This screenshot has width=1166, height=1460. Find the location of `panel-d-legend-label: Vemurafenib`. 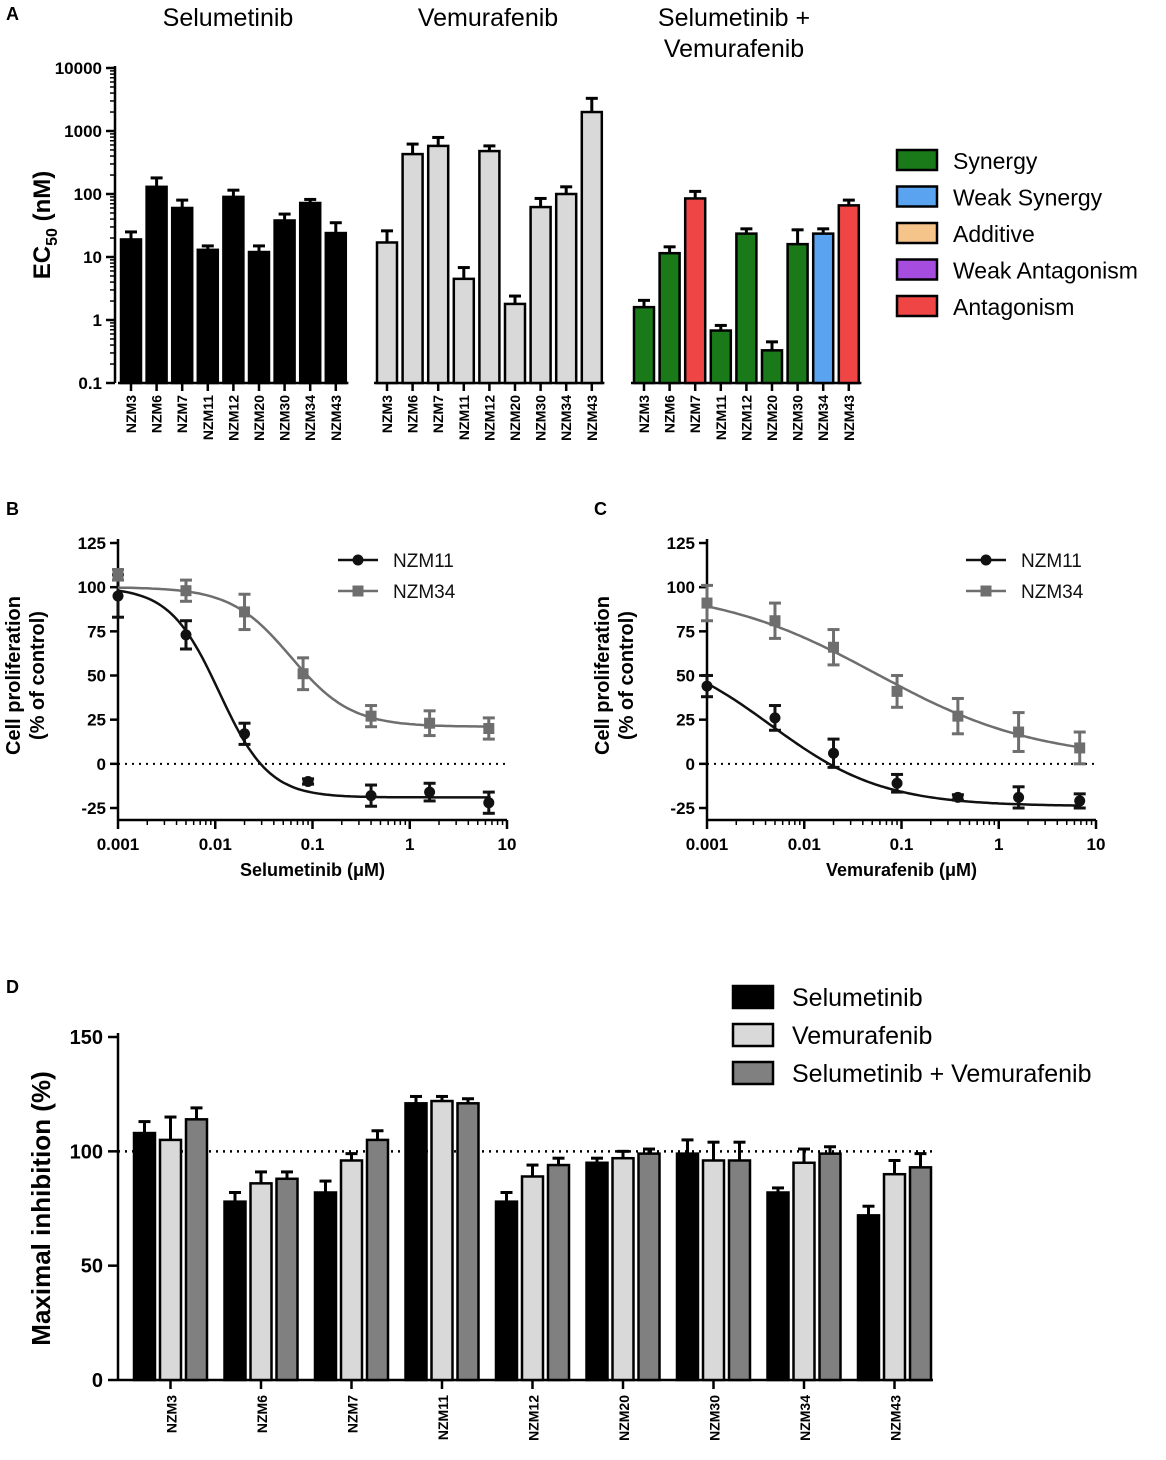

panel-d-legend-label: Vemurafenib is located at coordinates (862, 1036).